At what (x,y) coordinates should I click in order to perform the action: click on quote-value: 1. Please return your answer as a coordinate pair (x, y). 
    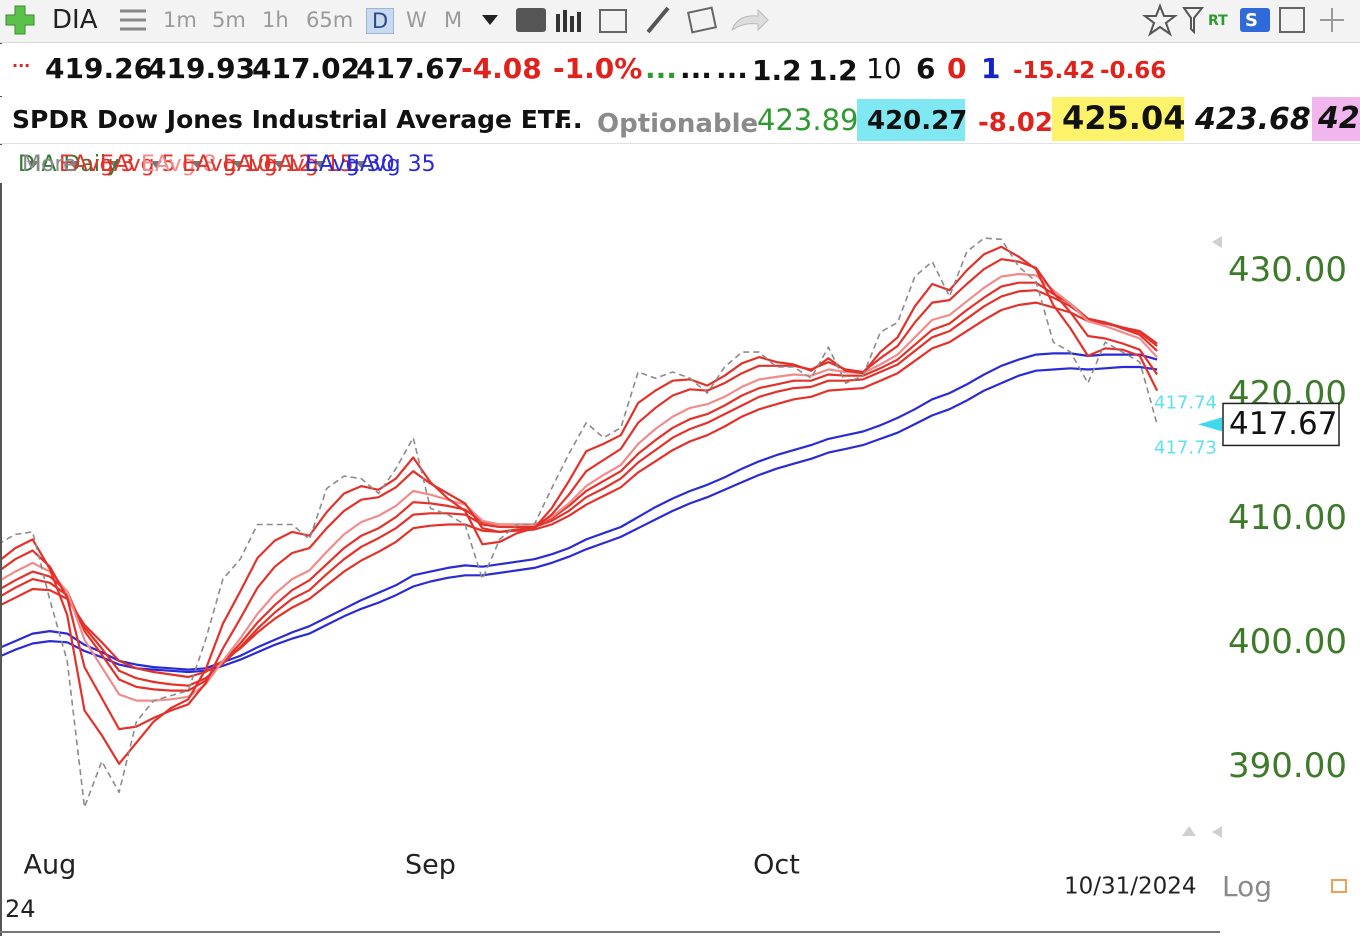
    Looking at the image, I should click on (991, 68).